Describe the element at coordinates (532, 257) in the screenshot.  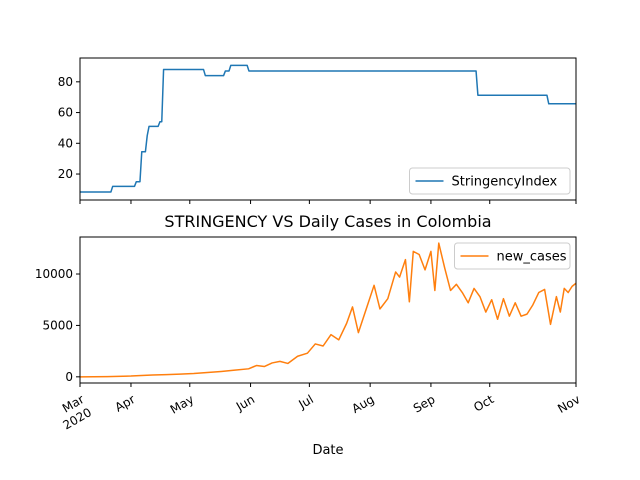
I see `legend-label: new_cases` at that location.